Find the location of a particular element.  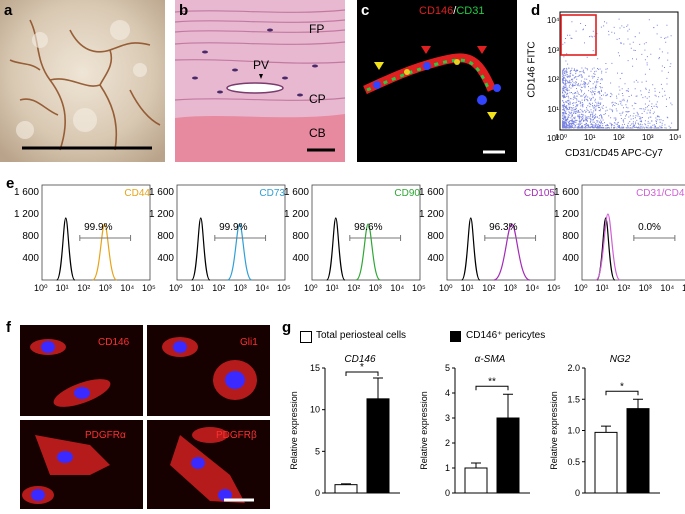

bar-total-periosteal is located at coordinates (346, 489).